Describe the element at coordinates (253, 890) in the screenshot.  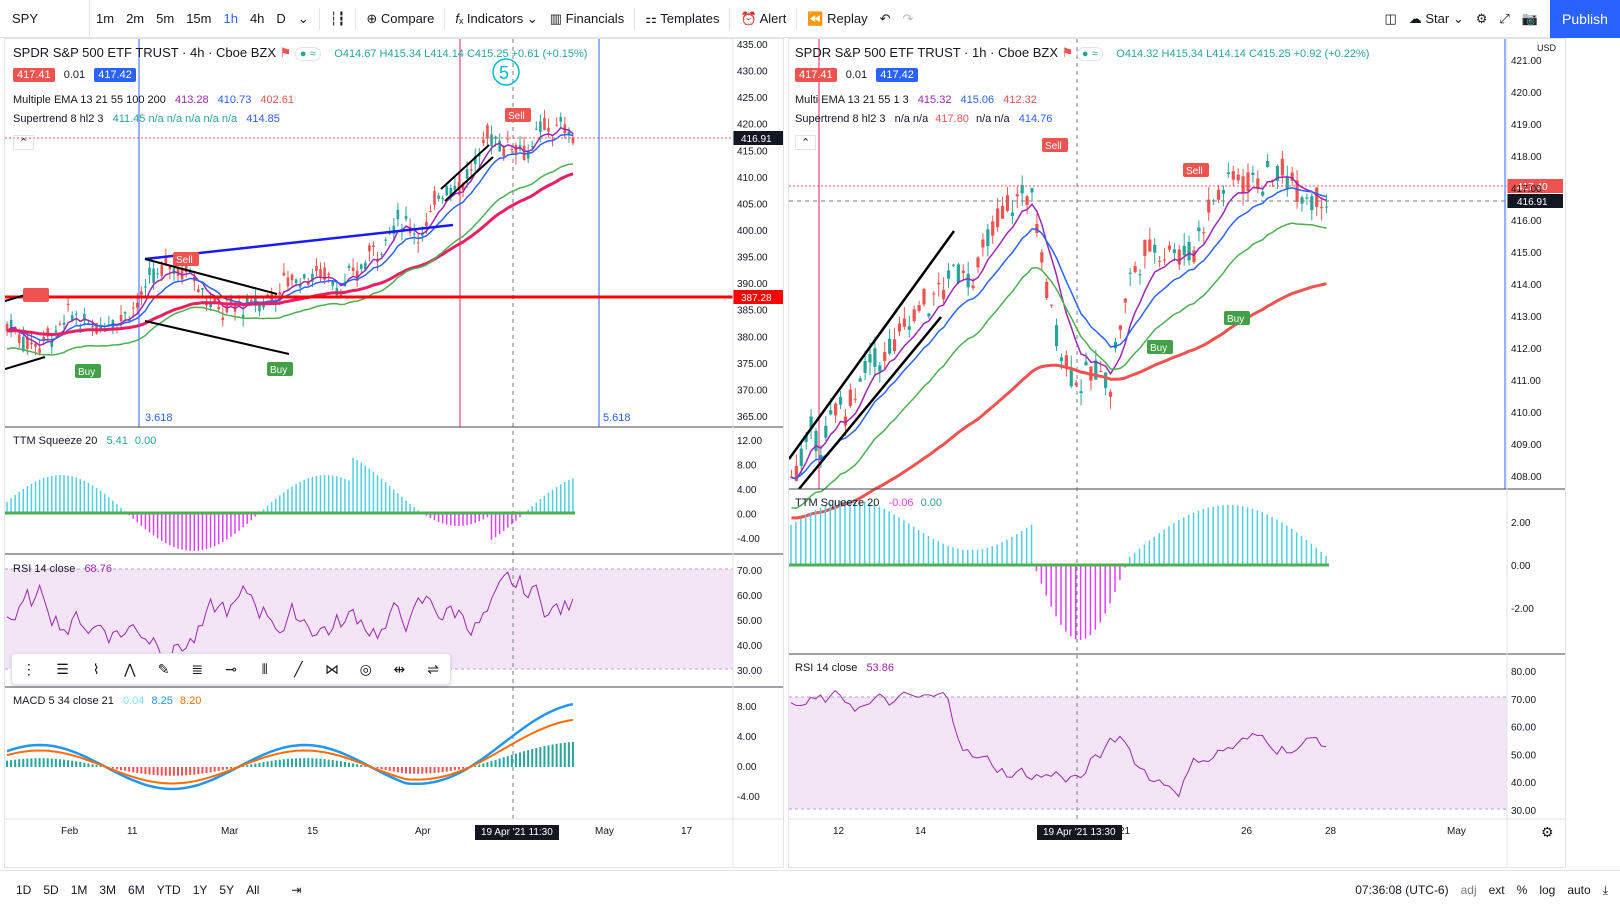
I see `range-all: All` at that location.